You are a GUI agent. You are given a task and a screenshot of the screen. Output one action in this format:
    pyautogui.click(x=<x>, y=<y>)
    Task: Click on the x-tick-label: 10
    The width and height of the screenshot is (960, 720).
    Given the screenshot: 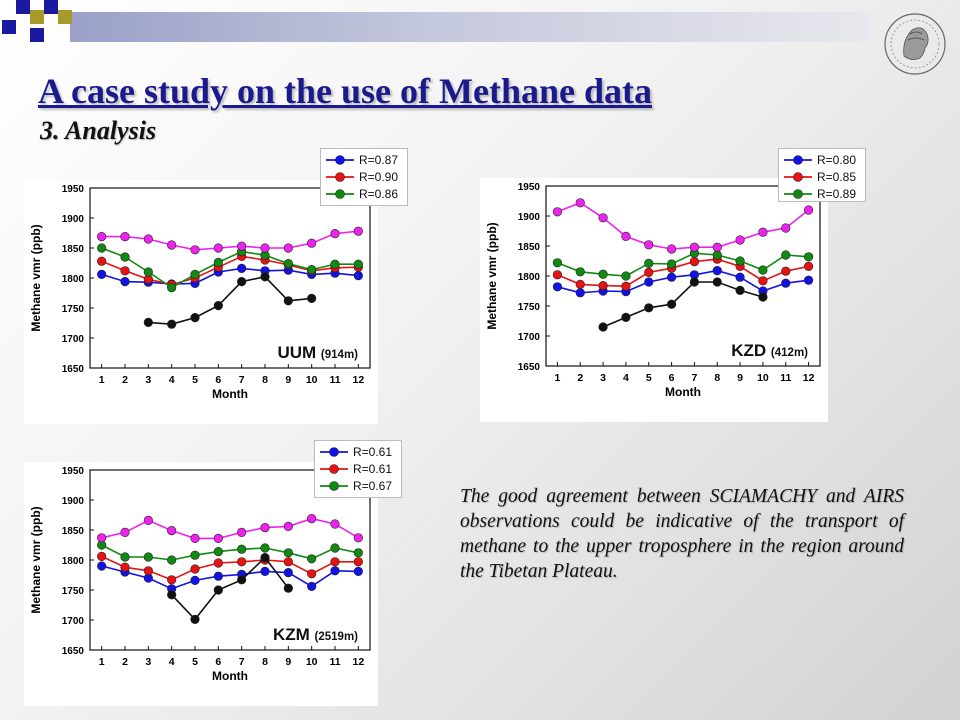 What is the action you would take?
    pyautogui.click(x=312, y=662)
    